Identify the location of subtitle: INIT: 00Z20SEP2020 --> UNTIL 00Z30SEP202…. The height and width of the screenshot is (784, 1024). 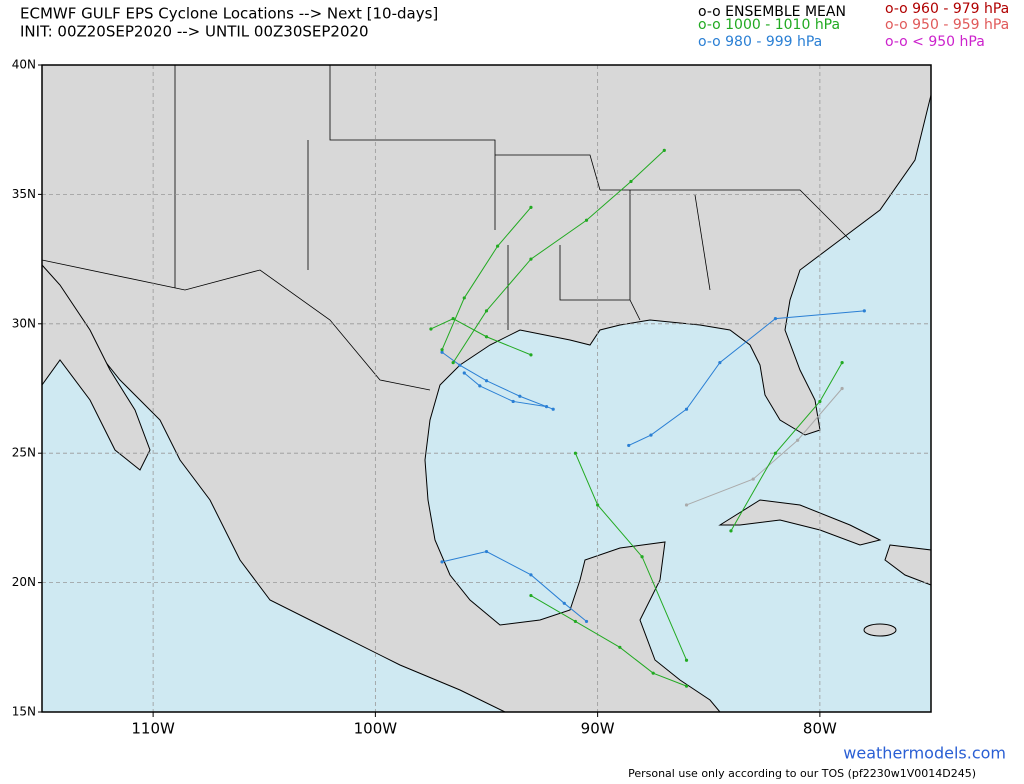
(194, 32).